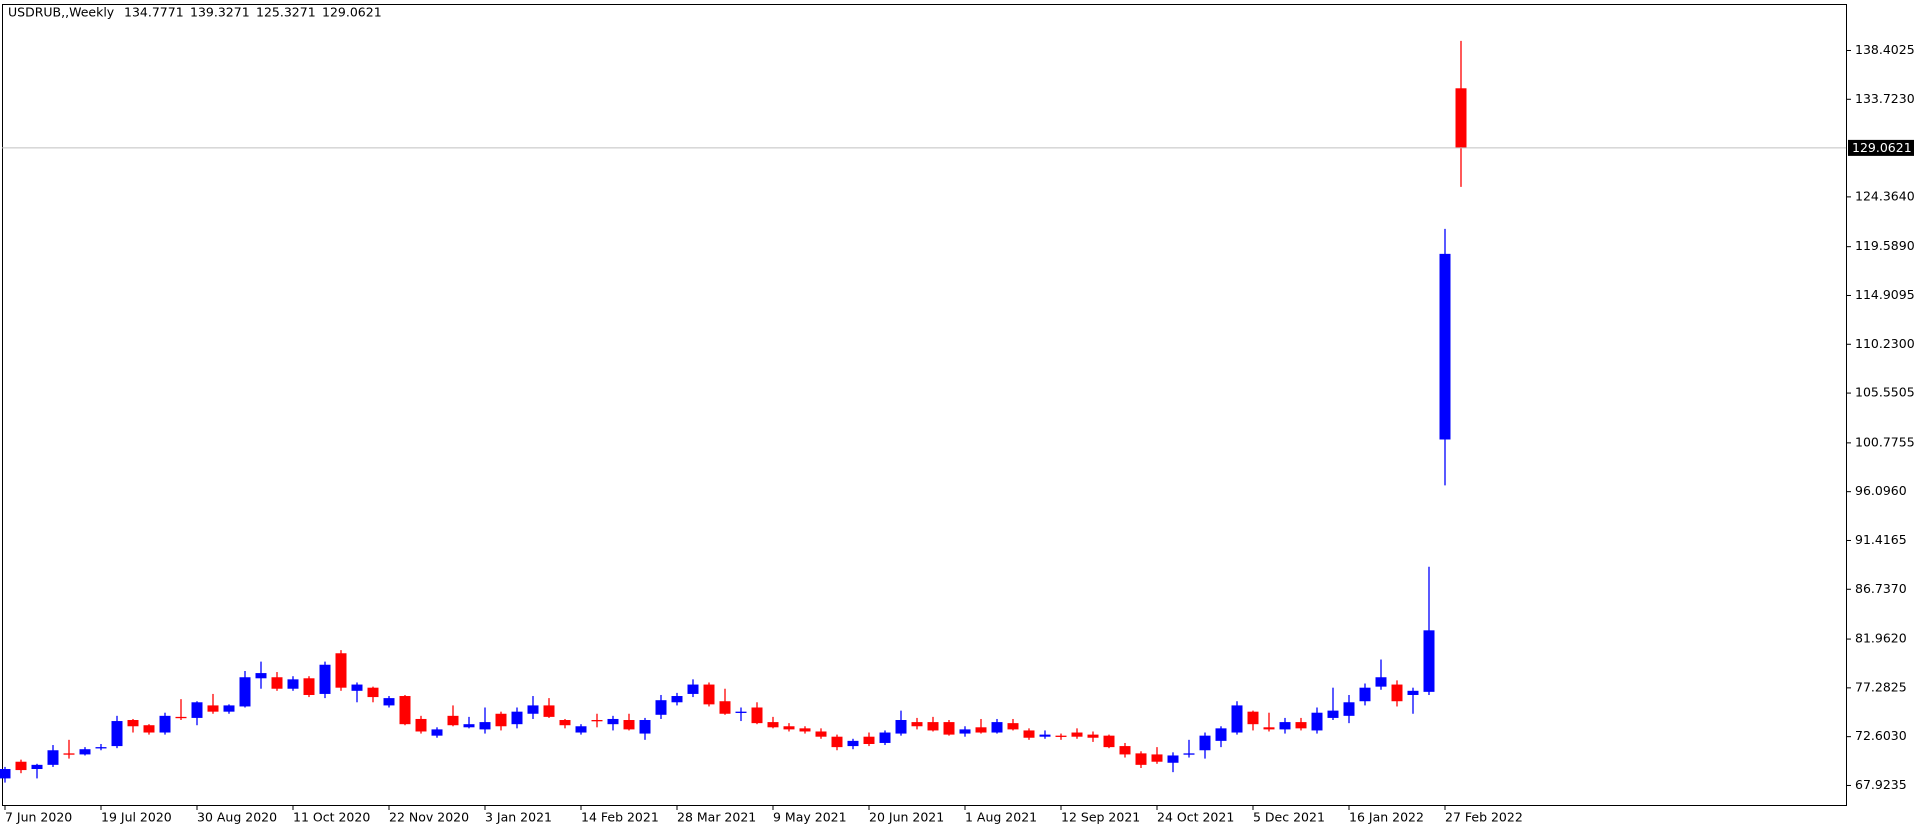 Image resolution: width=1916 pixels, height=828 pixels. Describe the element at coordinates (1885, 294) in the screenshot. I see `y-tick-label: 114.9095` at that location.